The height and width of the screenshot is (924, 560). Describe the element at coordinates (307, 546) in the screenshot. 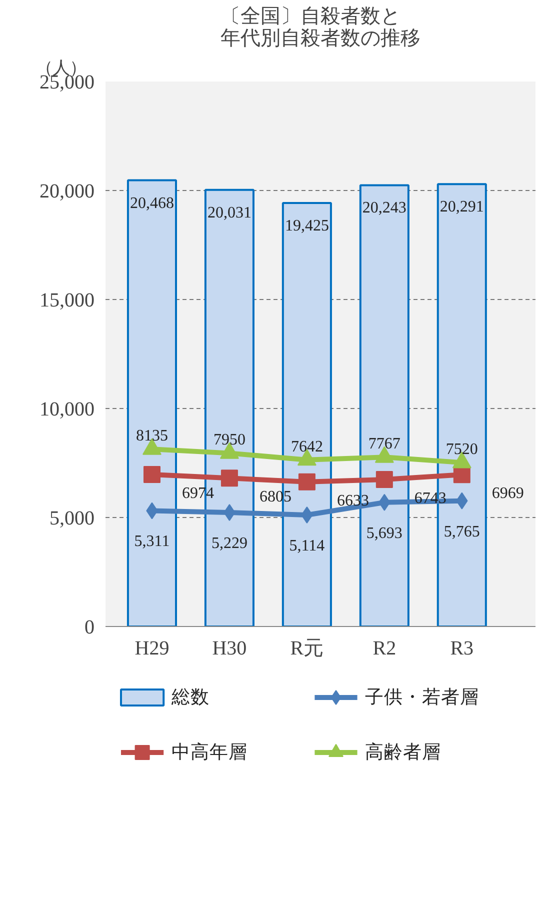

I see `data-label: 5,114` at that location.